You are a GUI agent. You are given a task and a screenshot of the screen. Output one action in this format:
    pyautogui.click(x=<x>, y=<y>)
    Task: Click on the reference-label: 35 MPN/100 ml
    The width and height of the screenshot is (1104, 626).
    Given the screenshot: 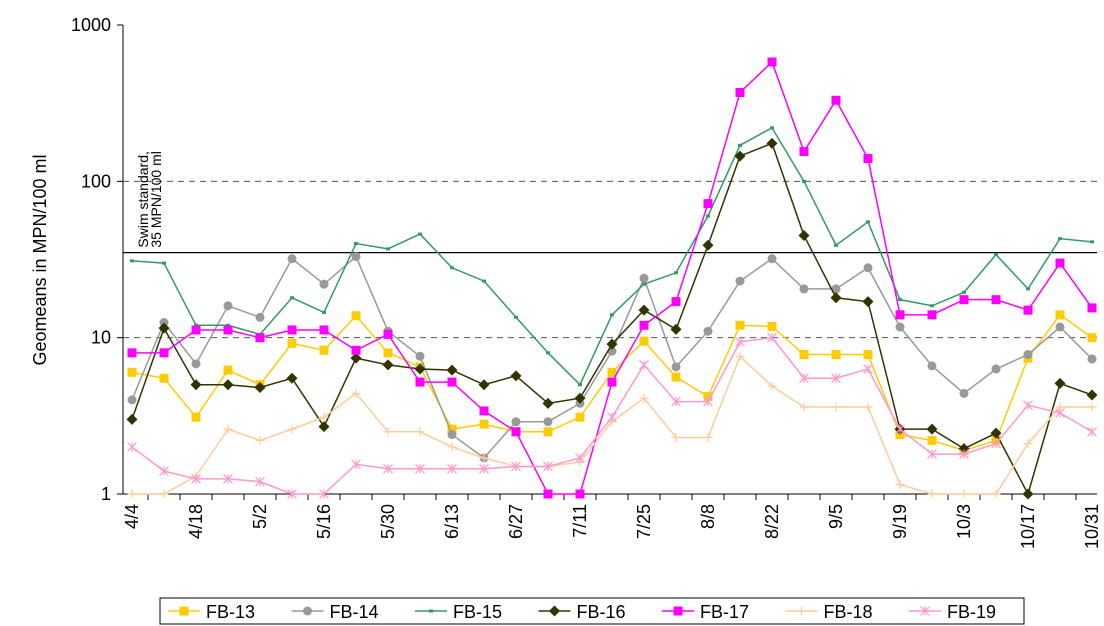 What is the action you would take?
    pyautogui.click(x=156, y=199)
    